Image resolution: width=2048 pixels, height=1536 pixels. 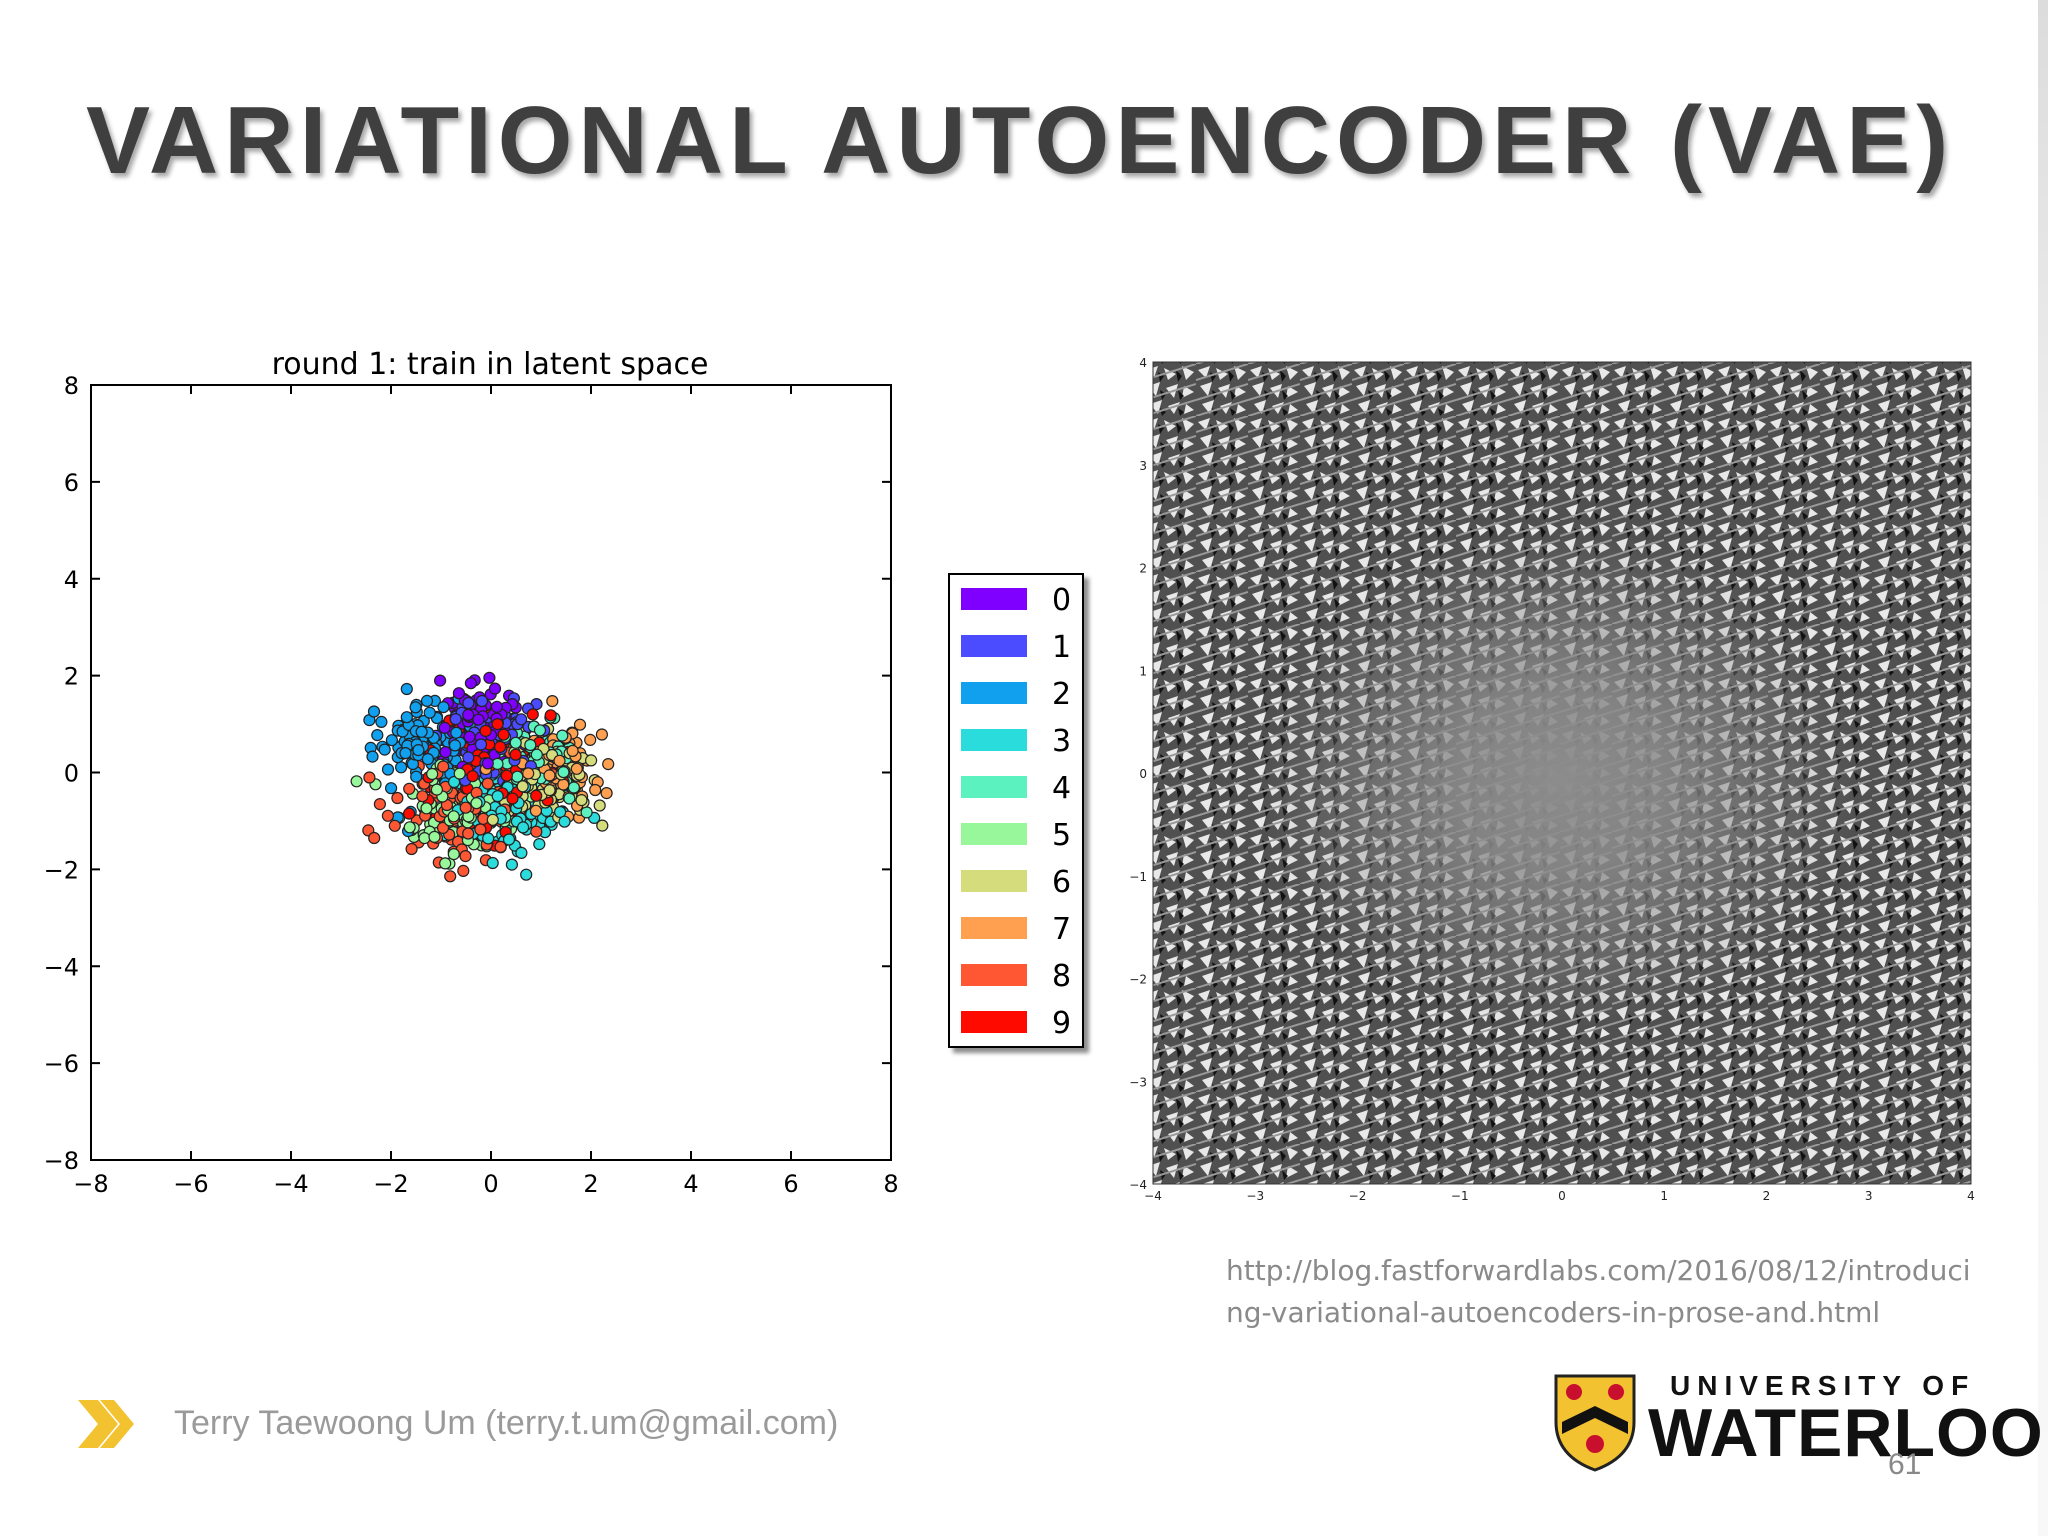 I want to click on manifold-x-tick-label: −3, so click(x=1255, y=1196).